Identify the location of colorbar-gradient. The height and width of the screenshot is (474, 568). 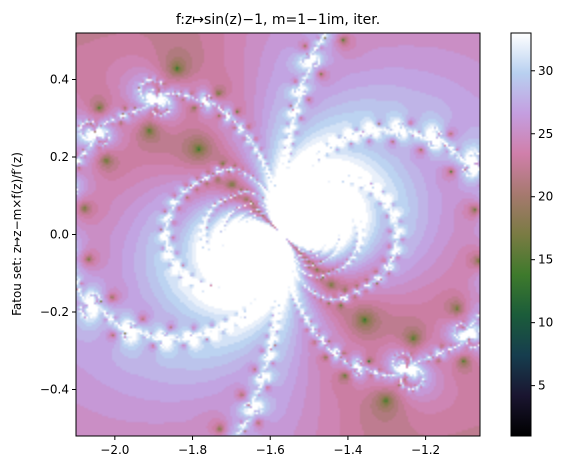
(521, 234).